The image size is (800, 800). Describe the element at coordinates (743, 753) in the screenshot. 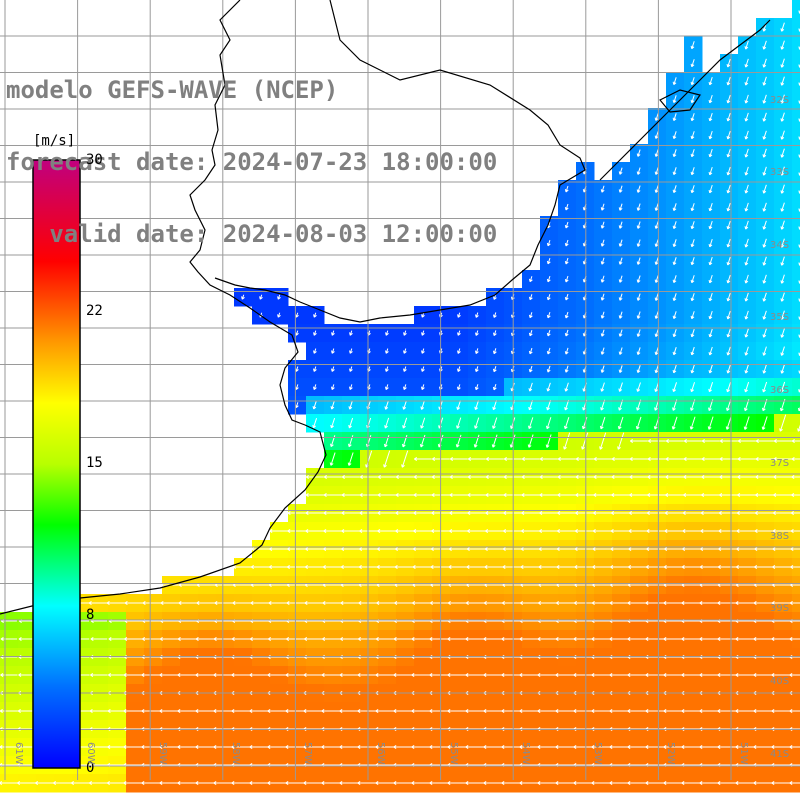

I see `lon-label: 51W` at that location.